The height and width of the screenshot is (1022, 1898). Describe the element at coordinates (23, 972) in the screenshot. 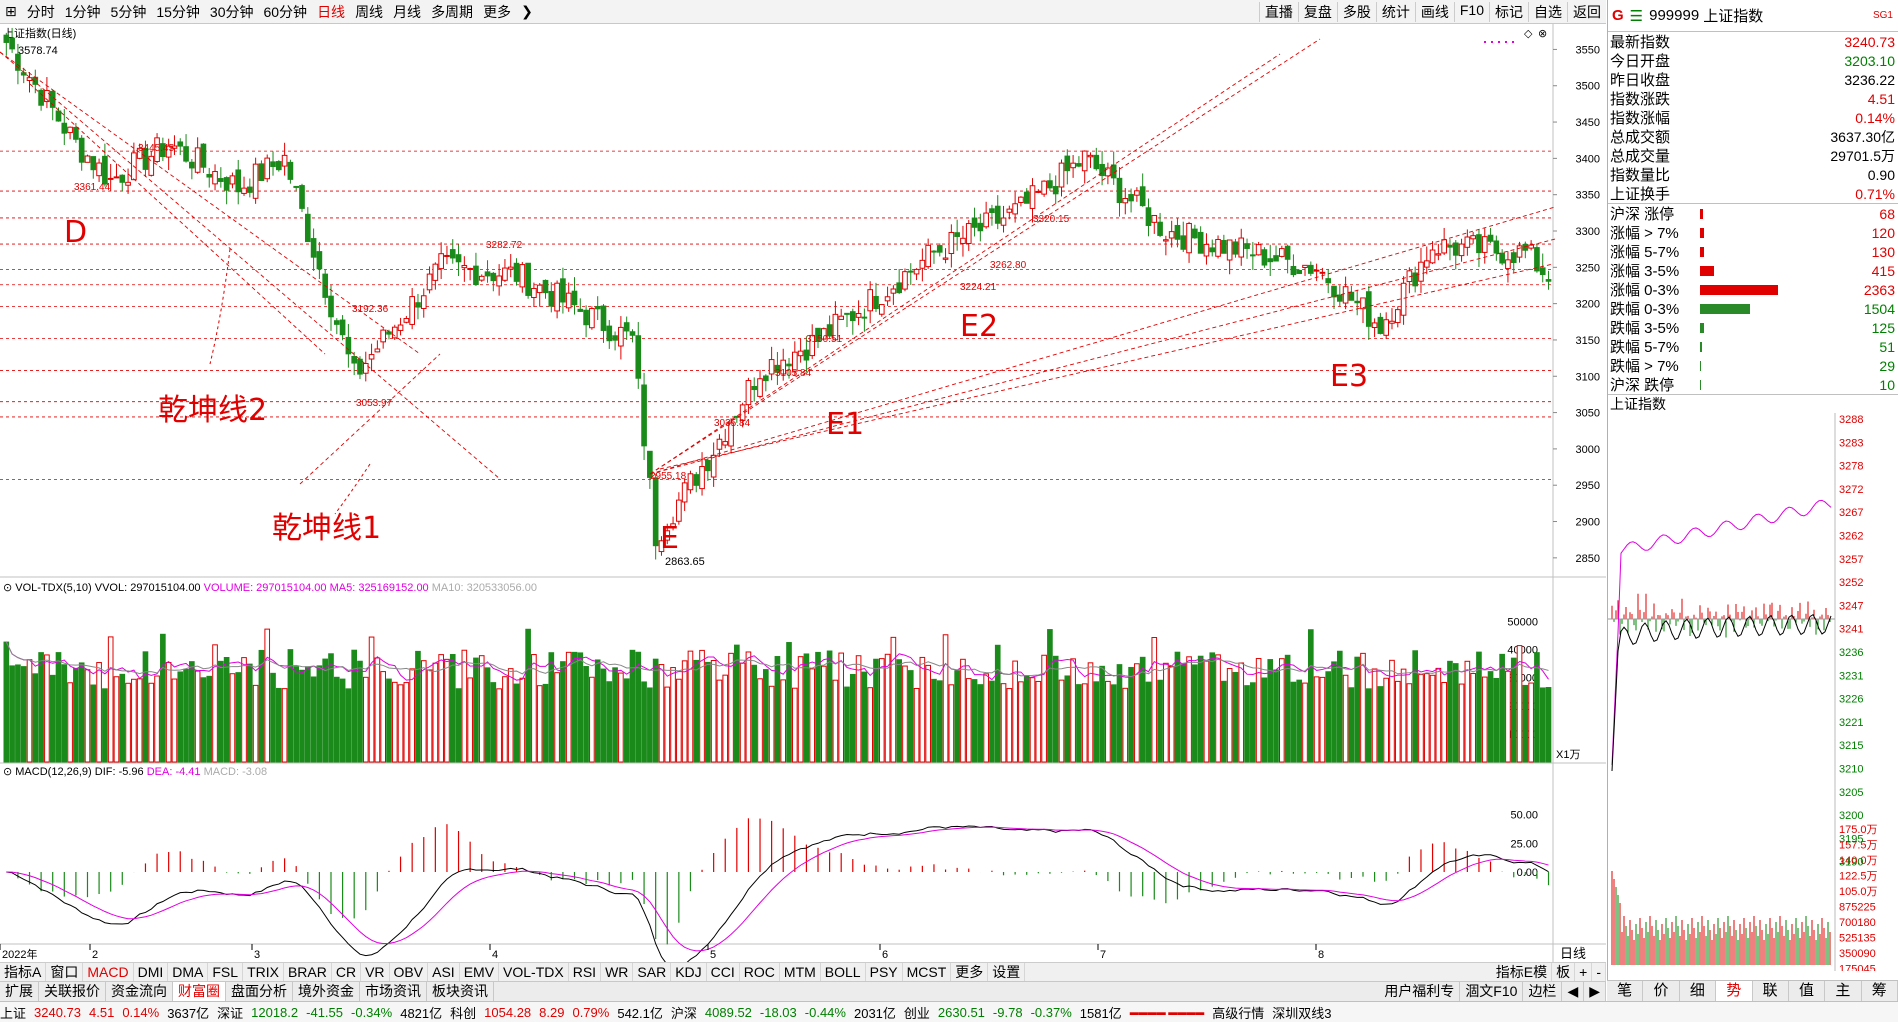

I see `indicator-0: 指标A` at that location.